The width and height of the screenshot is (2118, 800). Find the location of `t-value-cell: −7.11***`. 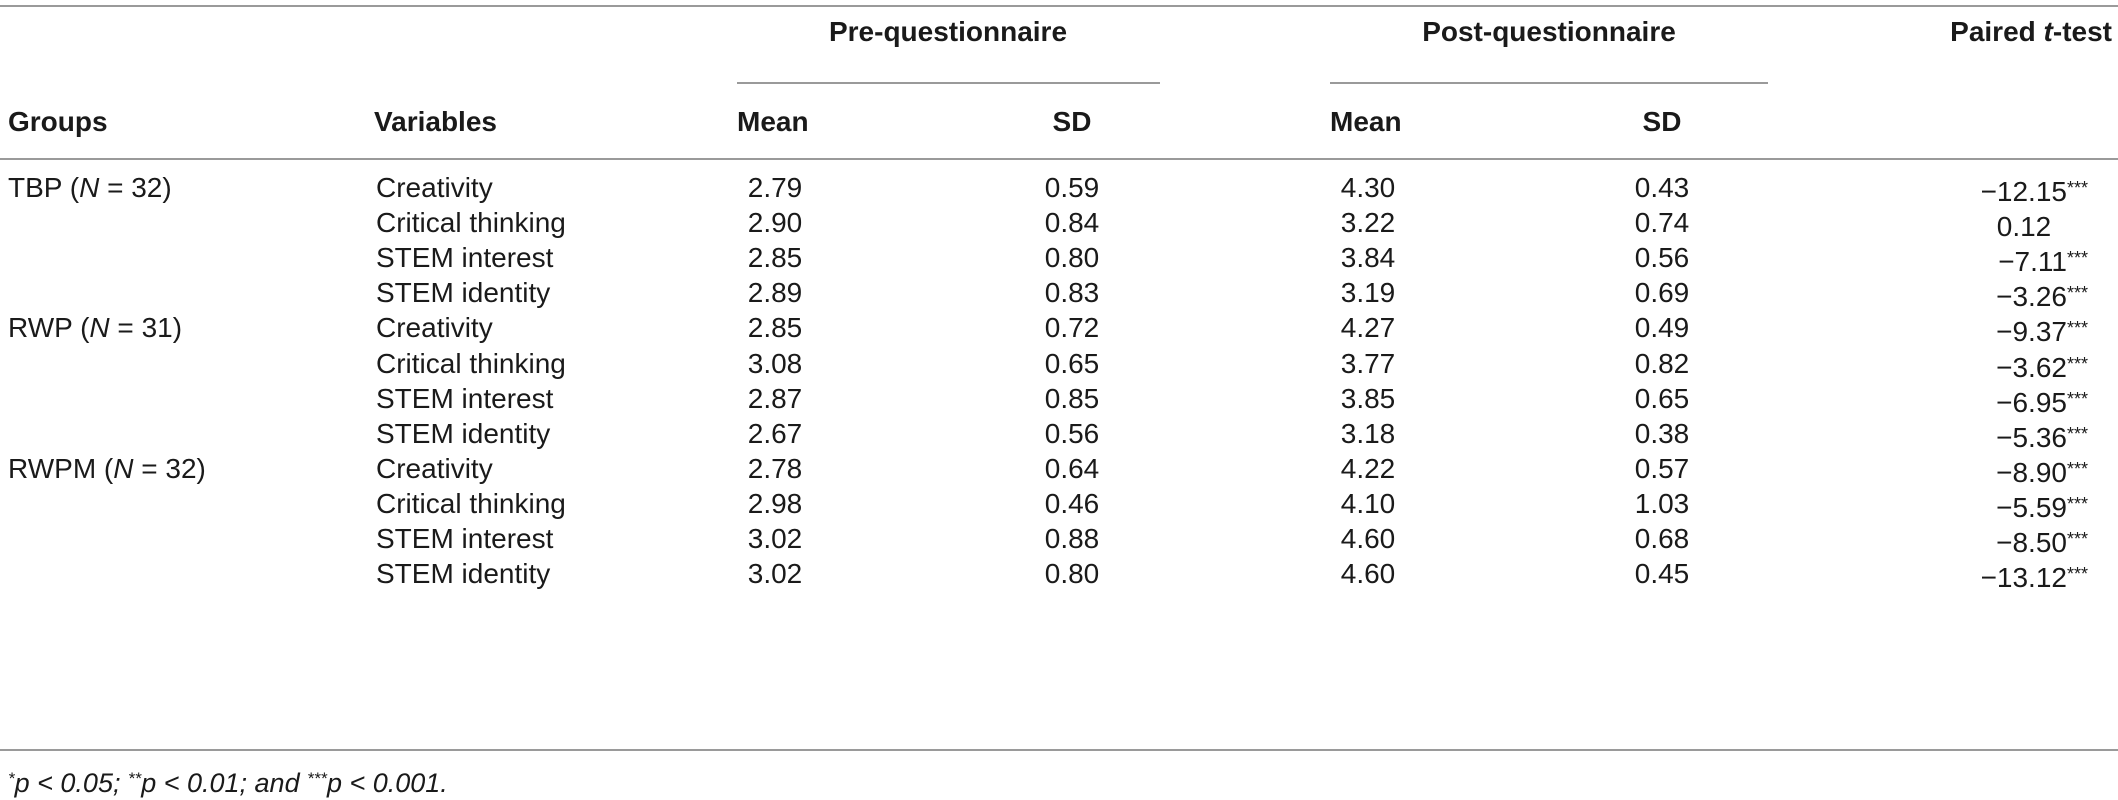

t-value-cell: −7.11*** is located at coordinates (2043, 260).